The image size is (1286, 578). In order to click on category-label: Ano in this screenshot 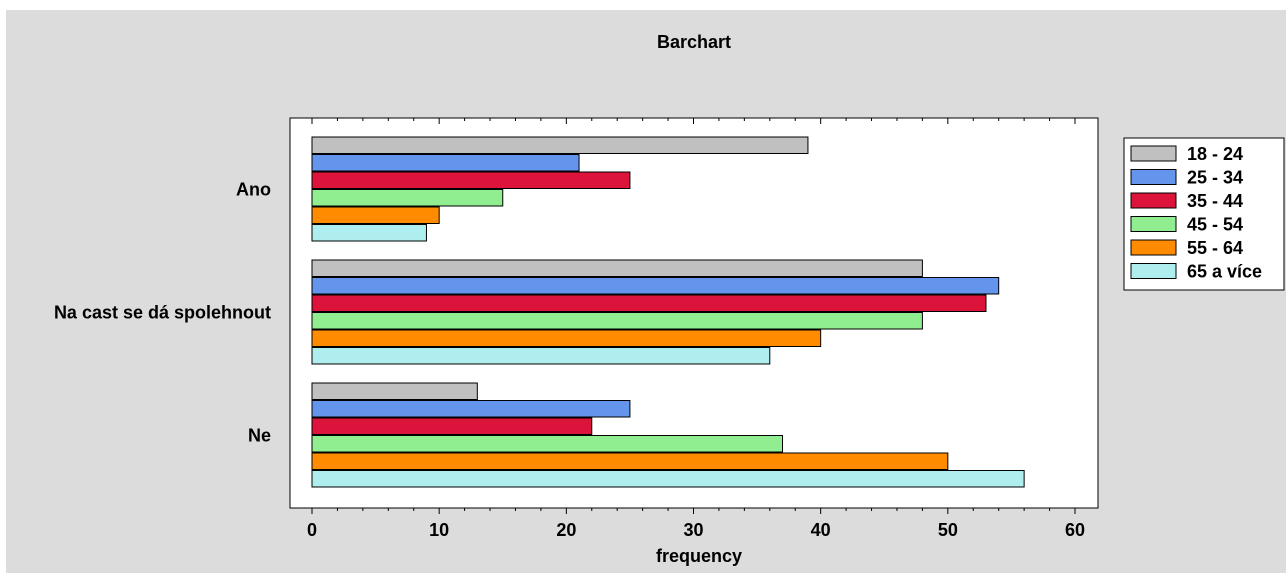, I will do `click(253, 190)`.